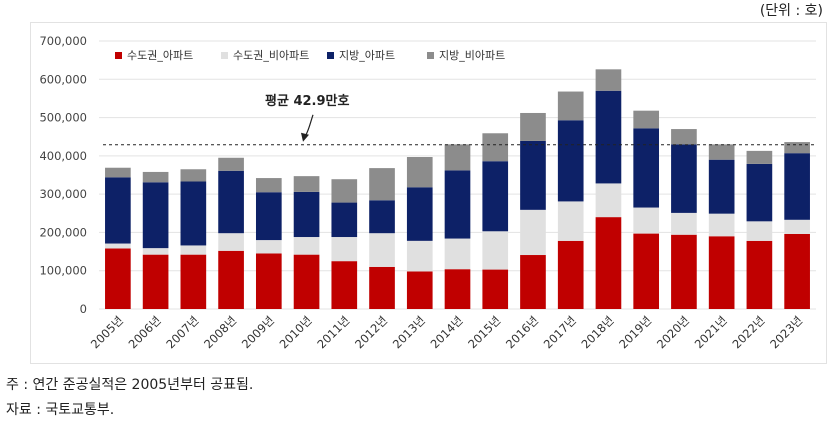 The width and height of the screenshot is (829, 436). I want to click on x-tick-label: 2011년, so click(333, 332).